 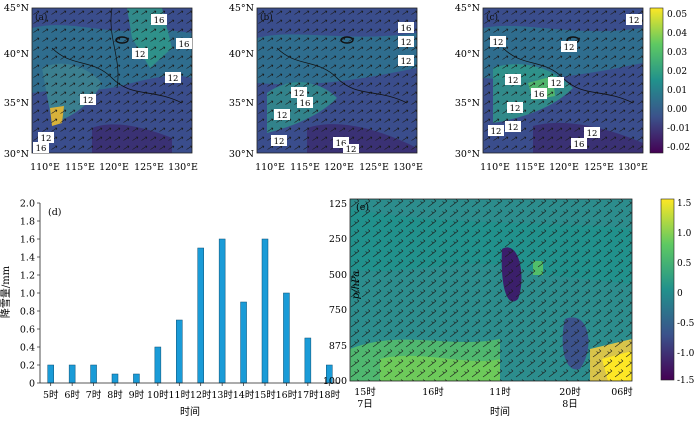 I want to click on y-tick-label: 1.0, so click(x=27, y=294).